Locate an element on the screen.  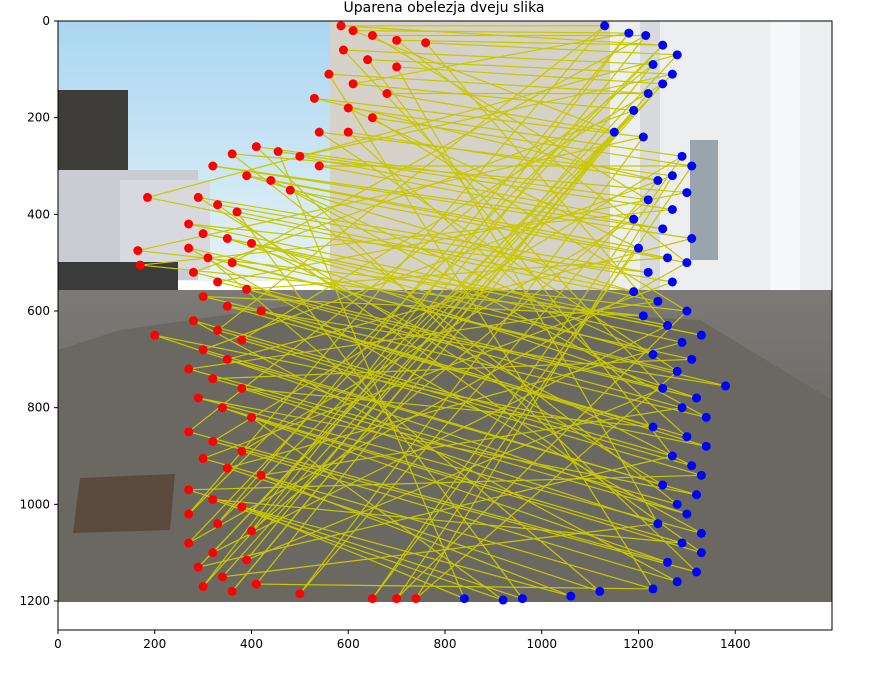
x-tick-label: 600 is located at coordinates (348, 644).